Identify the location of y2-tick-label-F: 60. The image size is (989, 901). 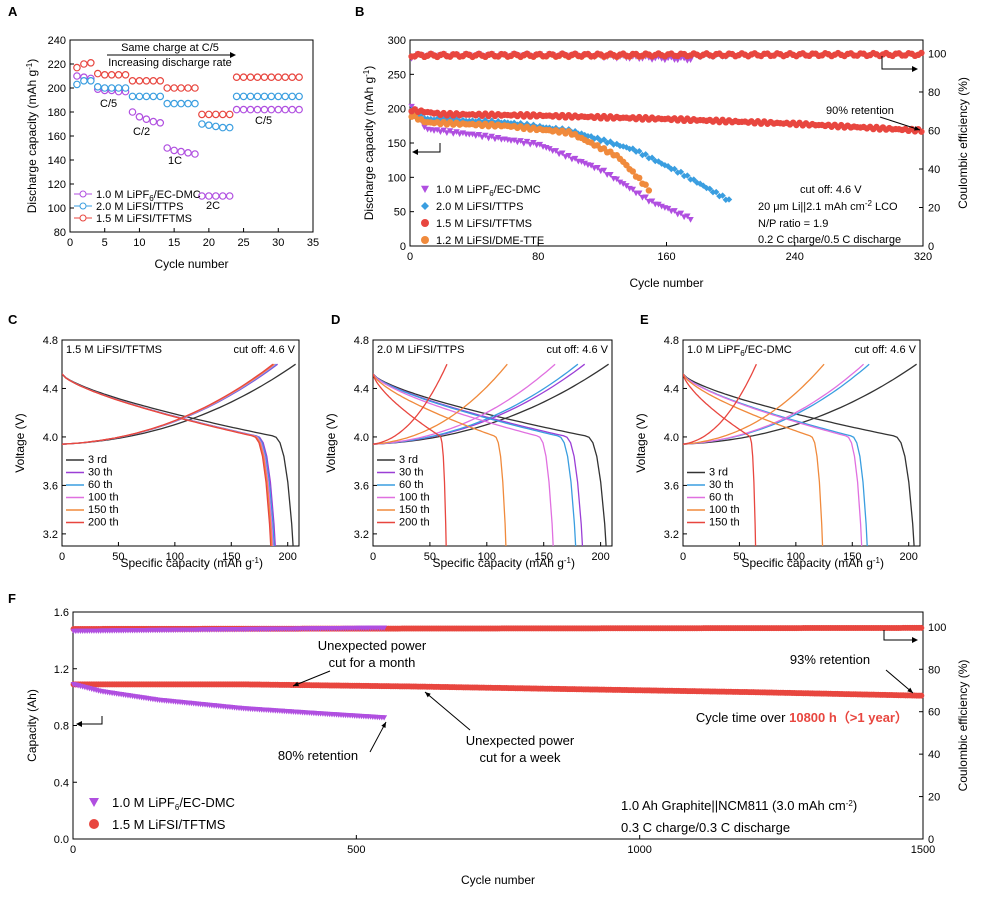
(934, 713).